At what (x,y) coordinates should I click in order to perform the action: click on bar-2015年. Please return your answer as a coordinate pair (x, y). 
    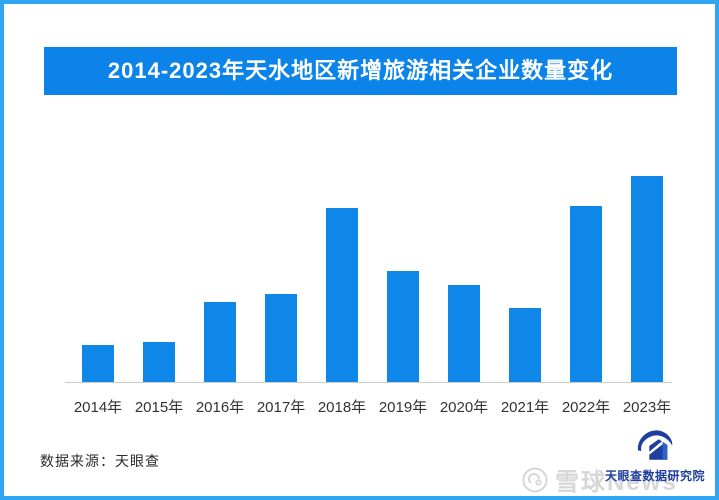
    Looking at the image, I should click on (159, 362).